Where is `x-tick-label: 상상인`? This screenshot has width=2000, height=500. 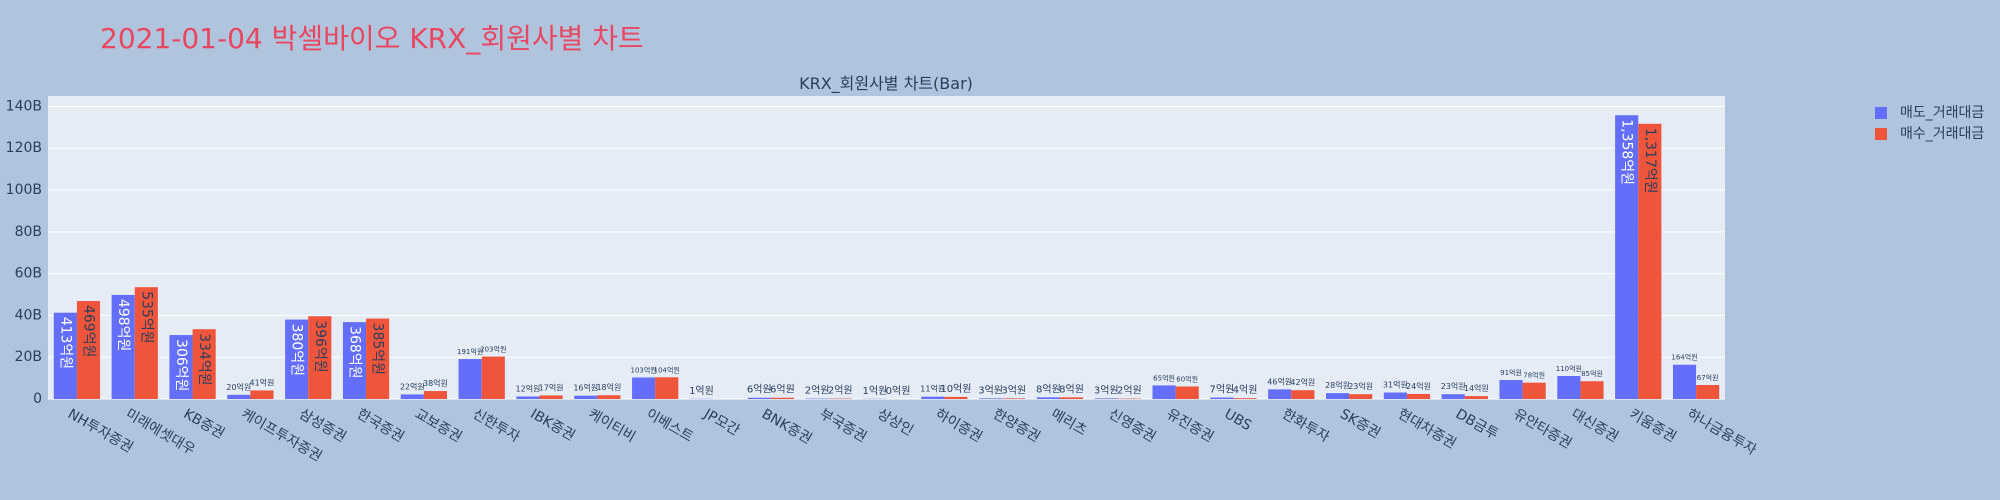
x-tick-label: 상상인 is located at coordinates (895, 422).